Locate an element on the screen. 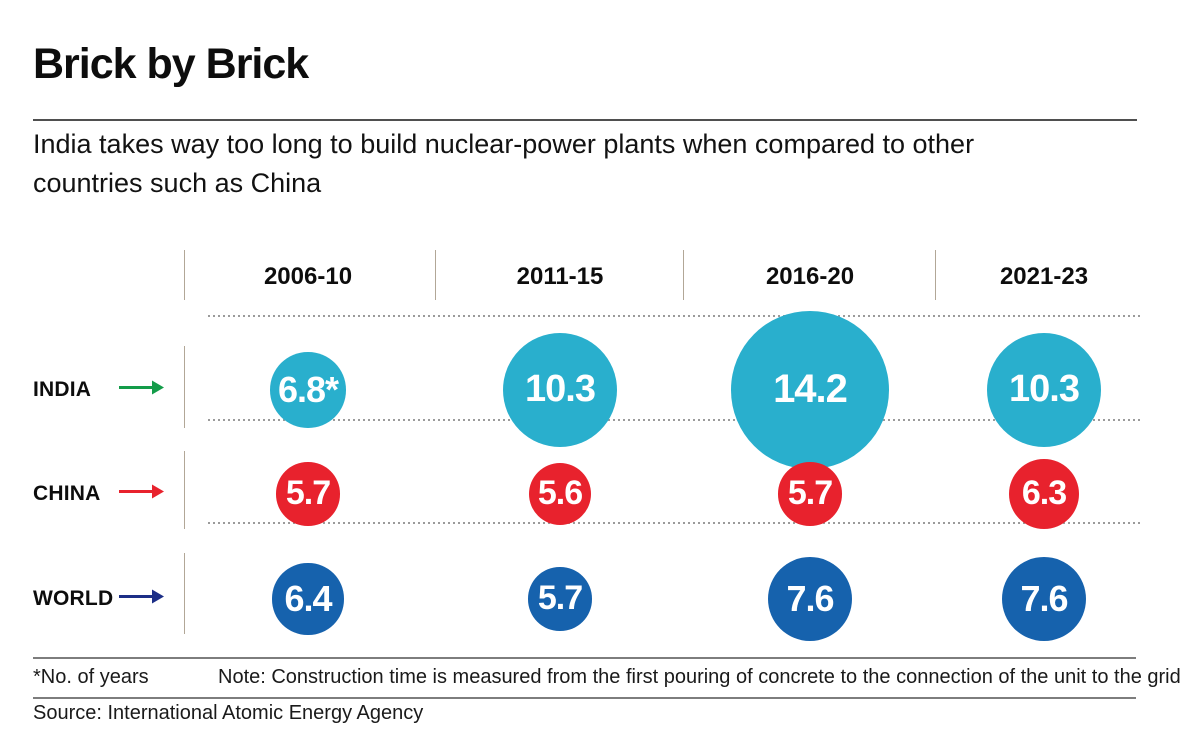  india-arrow-icon is located at coordinates (142, 390).